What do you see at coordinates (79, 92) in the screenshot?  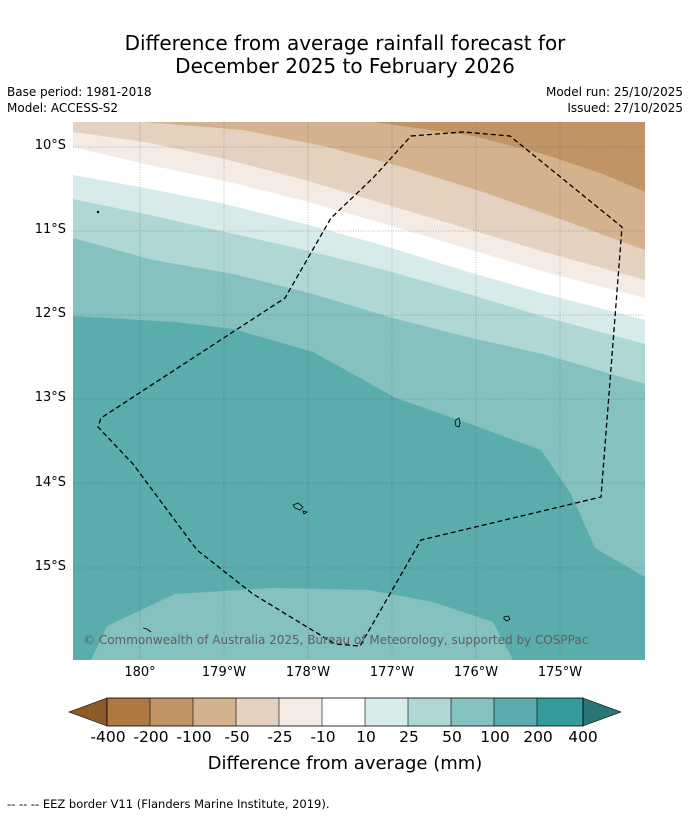 I see `base-period: Base period: 1981-2018` at bounding box center [79, 92].